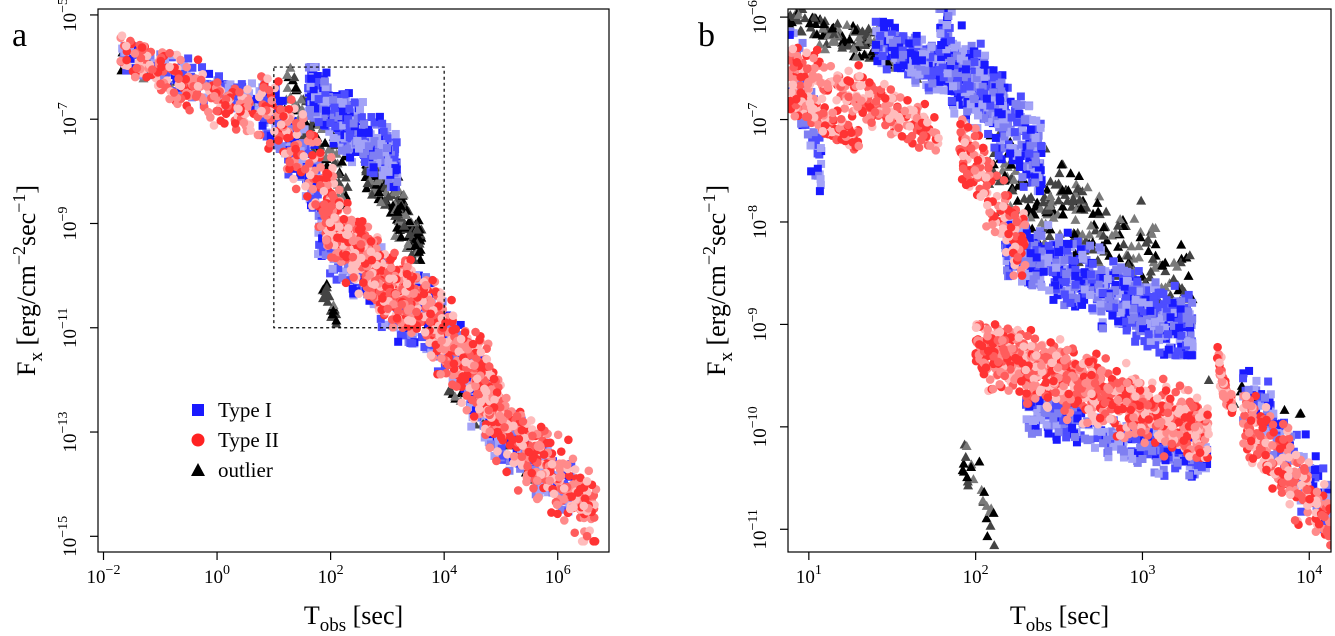 The image size is (1335, 636). I want to click on zoom-box, so click(359, 197).